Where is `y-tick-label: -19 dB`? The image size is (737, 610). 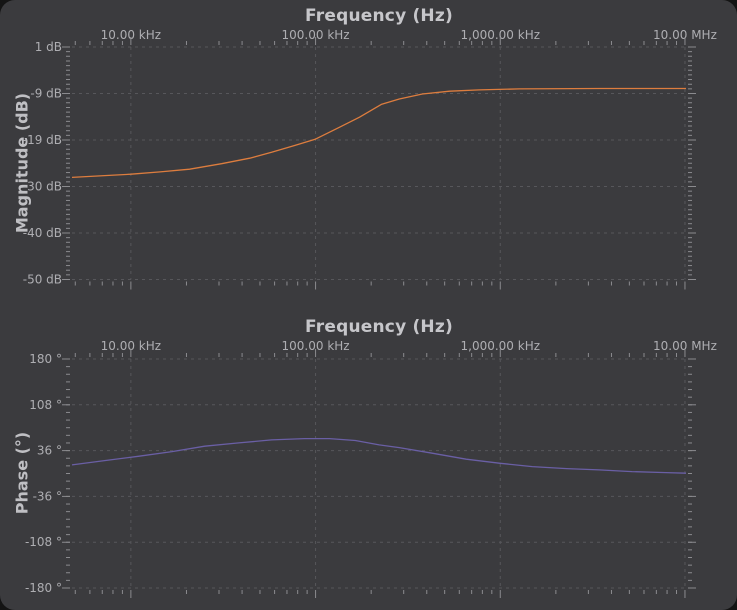 y-tick-label: -19 dB is located at coordinates (42, 140).